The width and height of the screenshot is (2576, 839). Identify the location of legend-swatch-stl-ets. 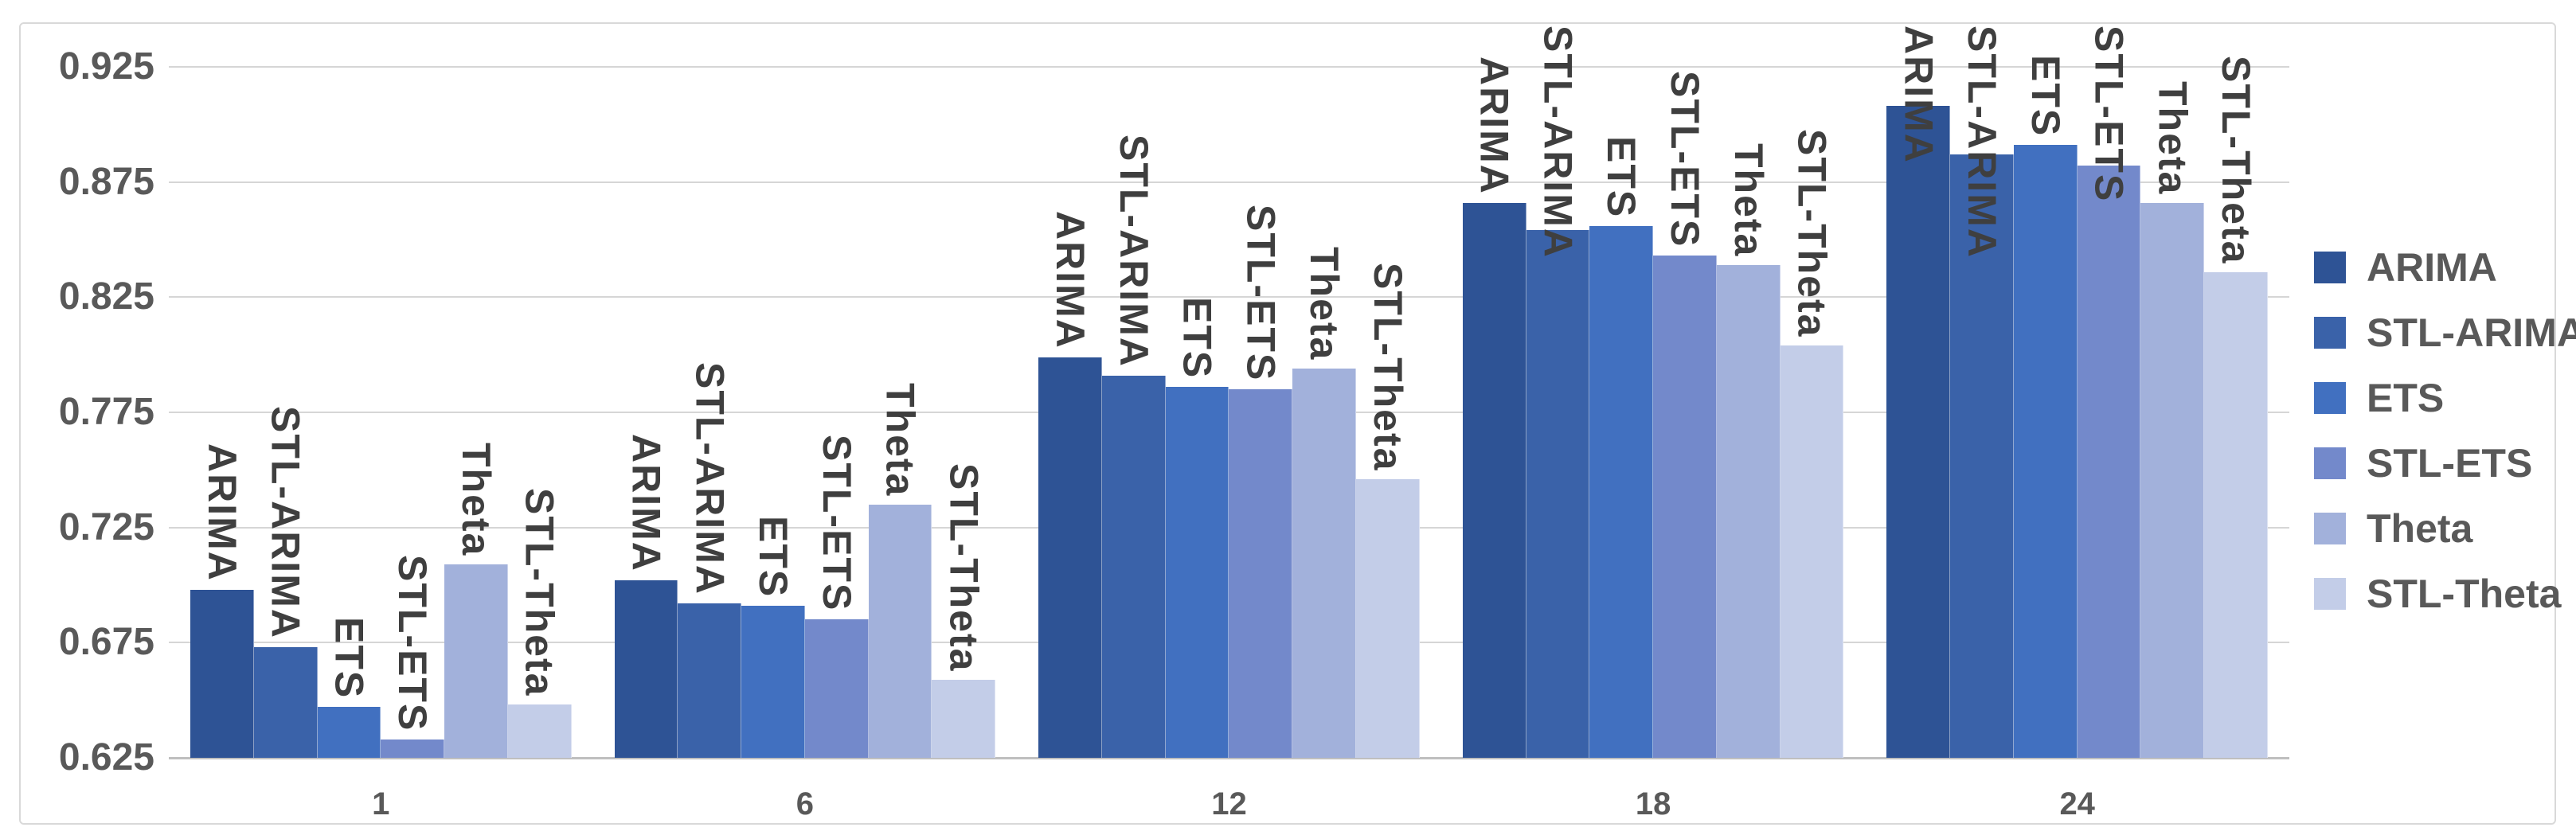
(2330, 463).